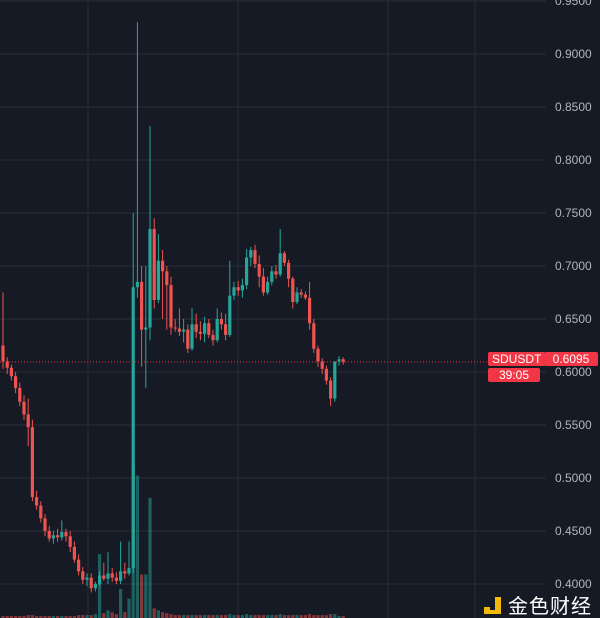  Describe the element at coordinates (573, 54) in the screenshot. I see `y-tick-label: 0.9000` at that location.